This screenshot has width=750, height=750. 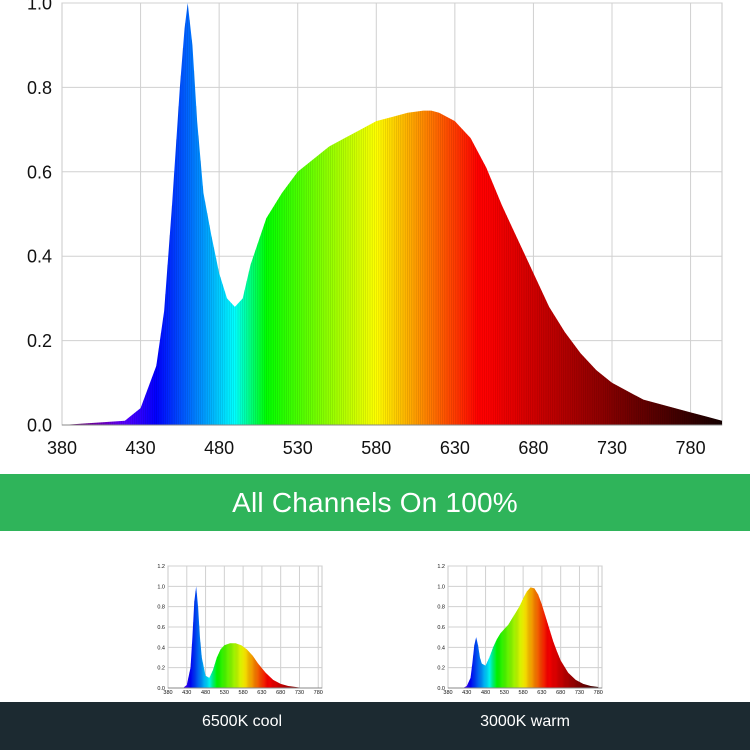 What do you see at coordinates (441, 567) in the screenshot?
I see `warm-y-tick-label: 1.2` at bounding box center [441, 567].